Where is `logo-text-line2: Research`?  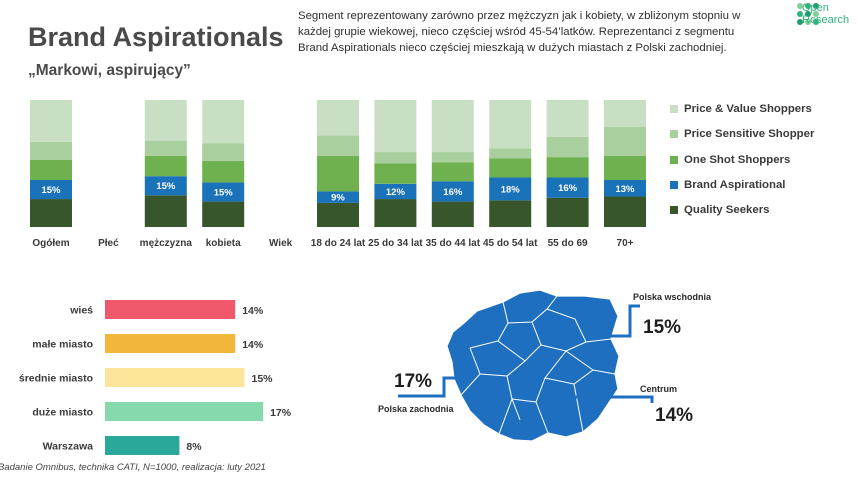 logo-text-line2: Research is located at coordinates (826, 20).